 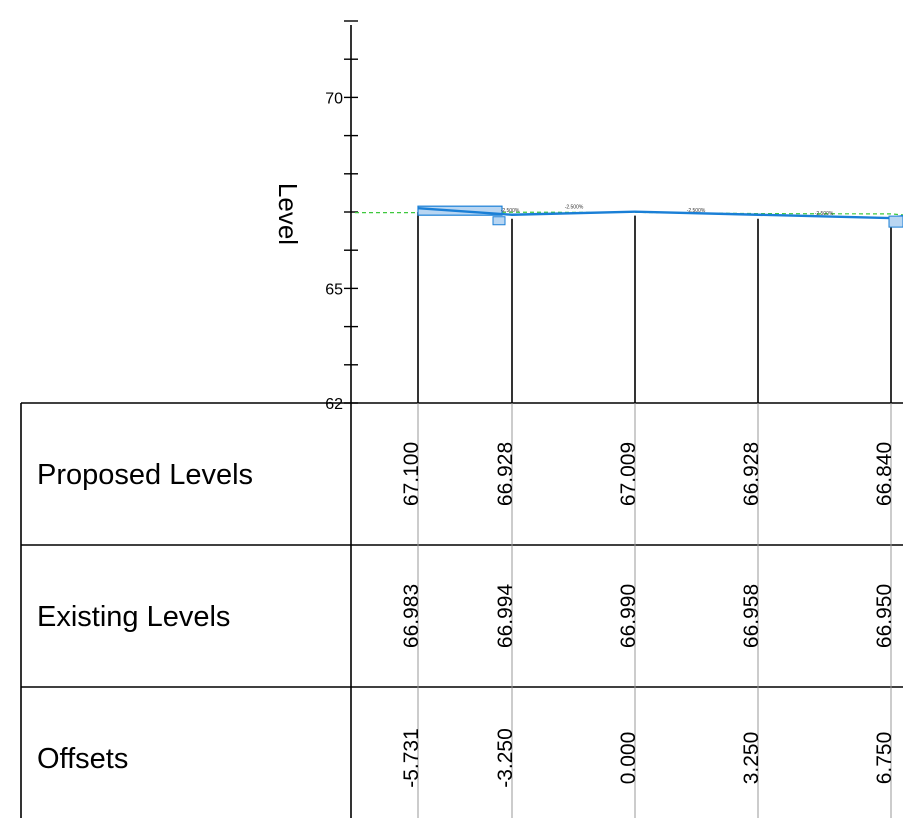 I want to click on kerb-left-foot, so click(x=499, y=221).